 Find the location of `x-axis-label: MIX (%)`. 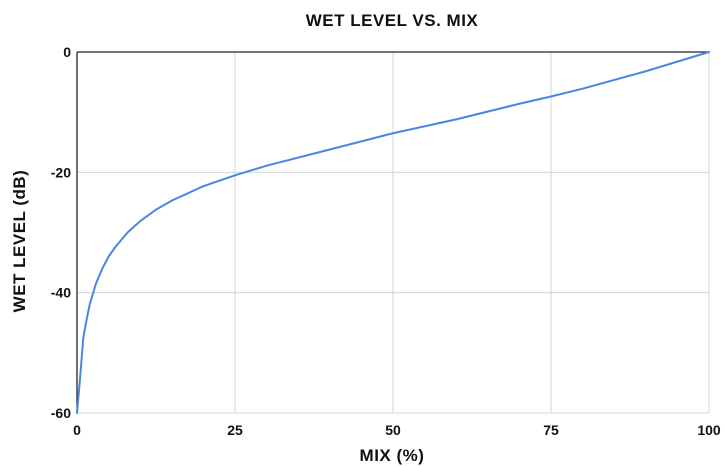

x-axis-label: MIX (%) is located at coordinates (392, 455).